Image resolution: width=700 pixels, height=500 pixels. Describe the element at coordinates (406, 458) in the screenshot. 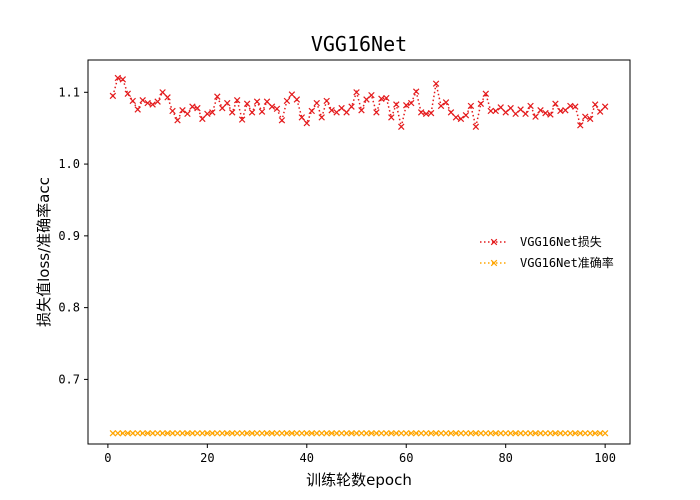

I see `x-tick-label: 60` at that location.